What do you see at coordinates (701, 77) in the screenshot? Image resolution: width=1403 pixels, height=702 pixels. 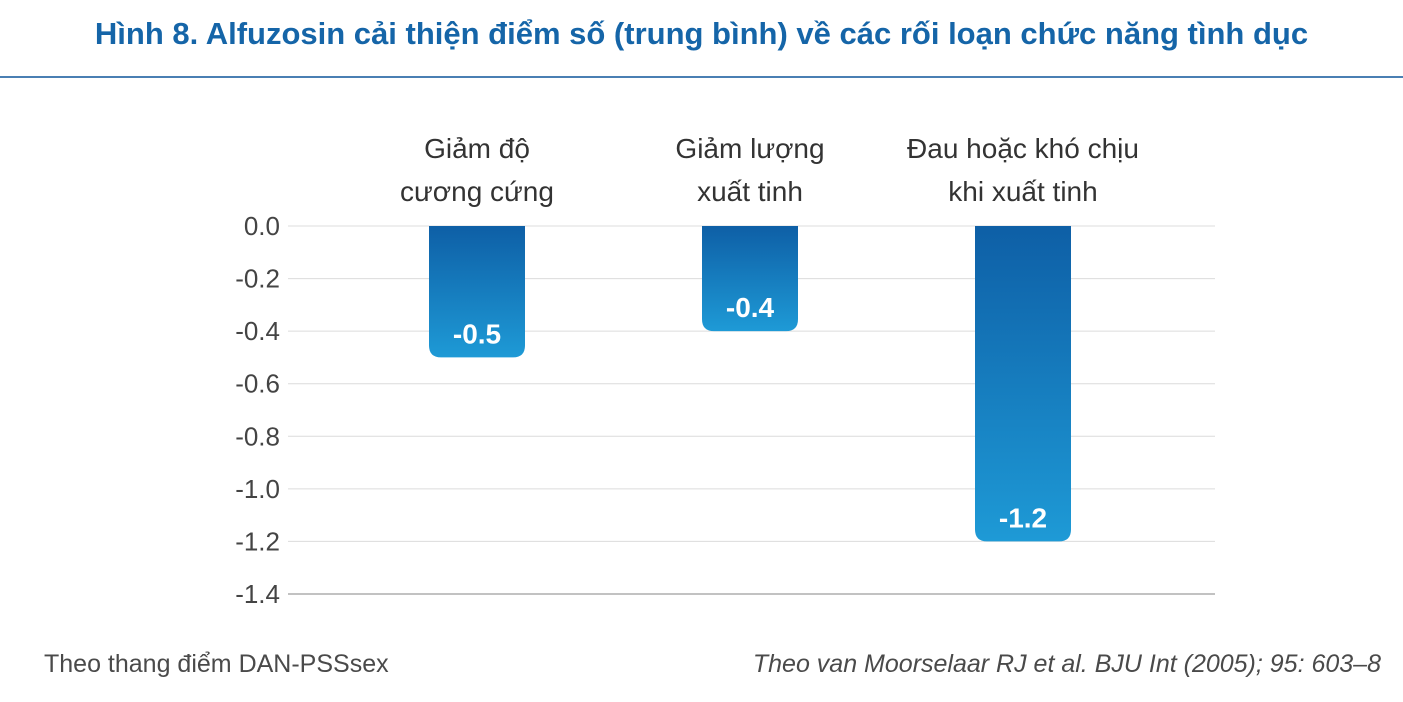 I see `title-divider` at bounding box center [701, 77].